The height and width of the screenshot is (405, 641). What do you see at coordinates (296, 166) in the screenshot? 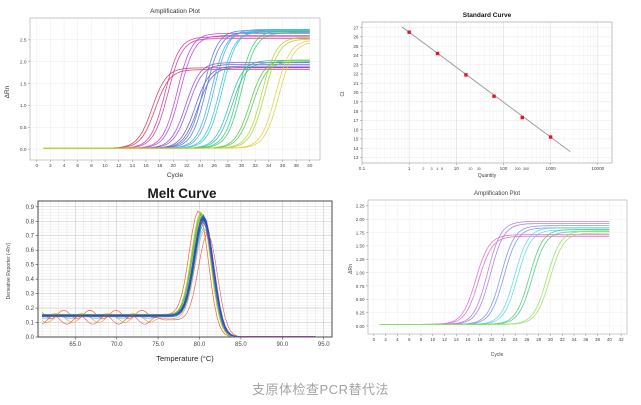
I see `svg-text: 38` at bounding box center [296, 166].